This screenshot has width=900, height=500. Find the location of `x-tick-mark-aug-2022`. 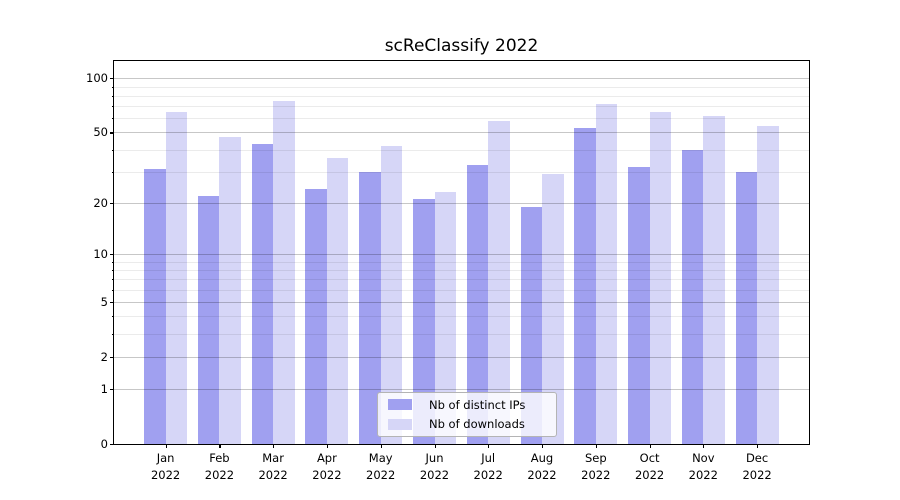

x-tick-mark-aug-2022 is located at coordinates (543, 446).